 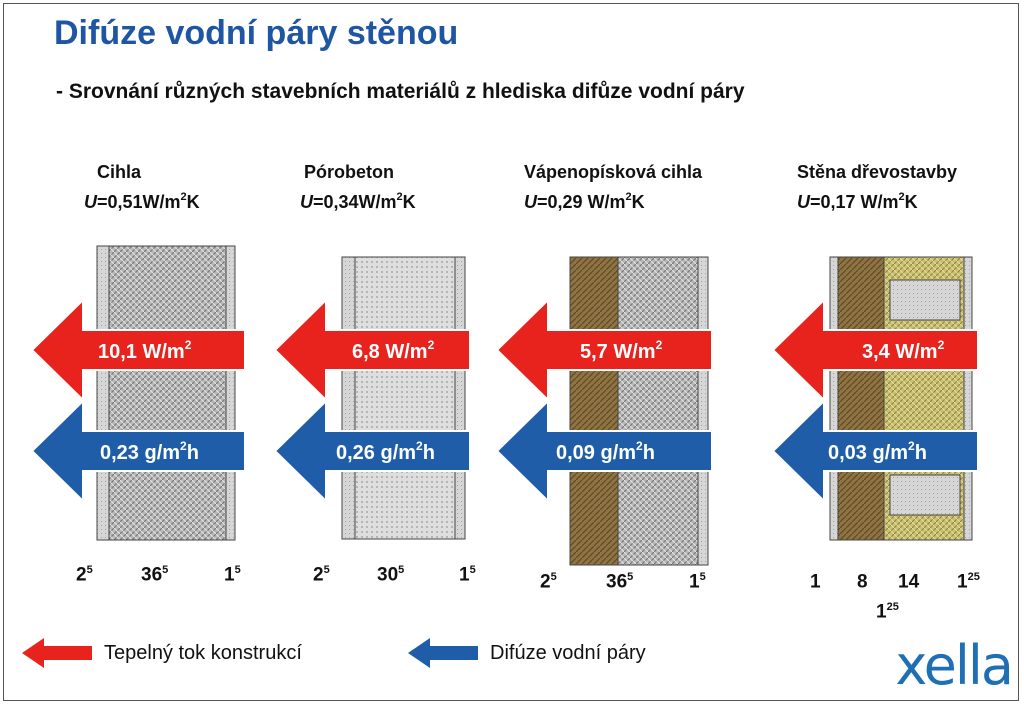 I want to click on heat-value-porobeton: 6,8 W/m2, so click(x=393, y=350).